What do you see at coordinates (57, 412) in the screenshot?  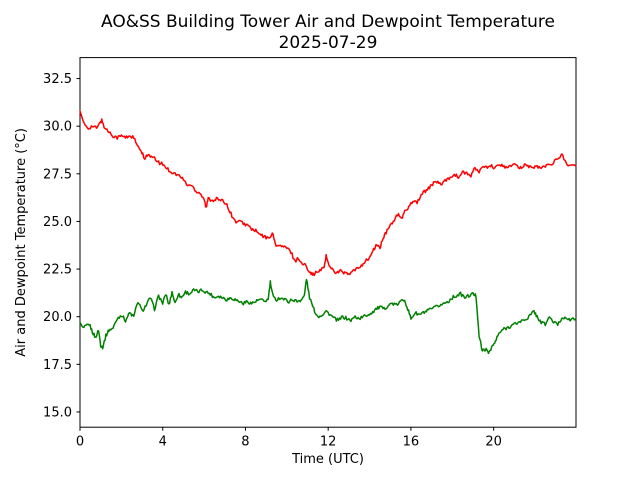 I see `y-tick-label: 15.0` at bounding box center [57, 412].